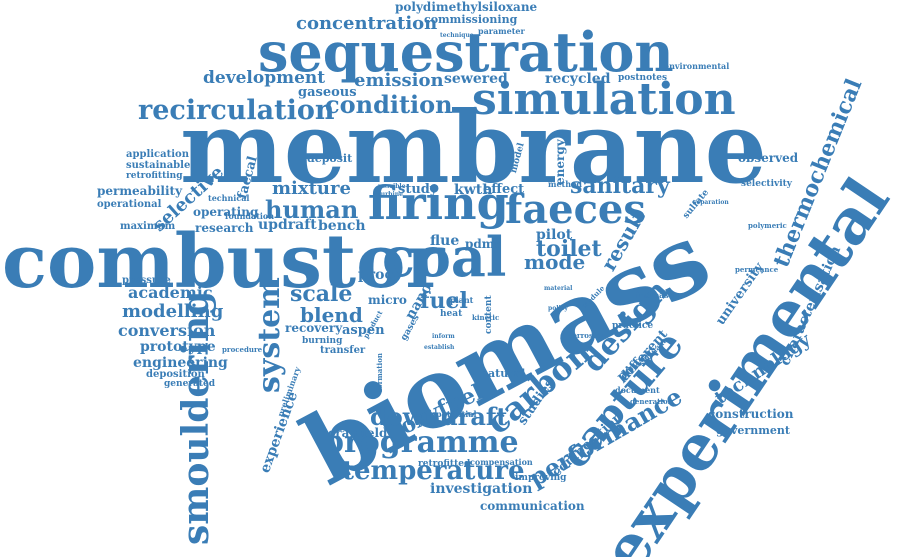  I want to click on word-downdraft: downdraft, so click(439, 416).